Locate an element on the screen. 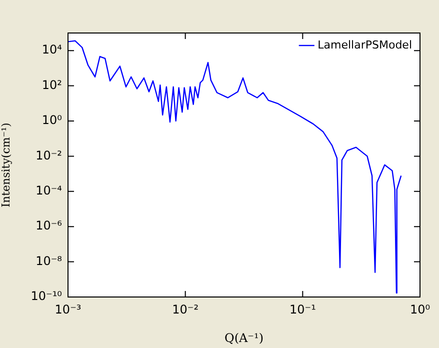 Image resolution: width=439 pixels, height=348 pixels. x-tick-label: 10⁻³ is located at coordinates (68, 309).